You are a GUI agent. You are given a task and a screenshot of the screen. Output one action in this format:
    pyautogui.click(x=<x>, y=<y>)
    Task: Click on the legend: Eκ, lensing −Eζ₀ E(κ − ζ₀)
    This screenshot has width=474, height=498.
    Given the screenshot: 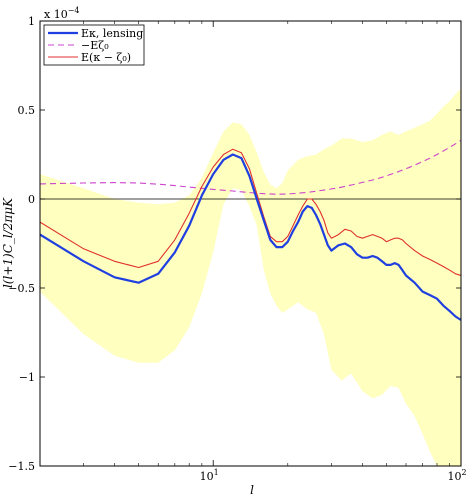 What is the action you would take?
    pyautogui.click(x=94, y=45)
    